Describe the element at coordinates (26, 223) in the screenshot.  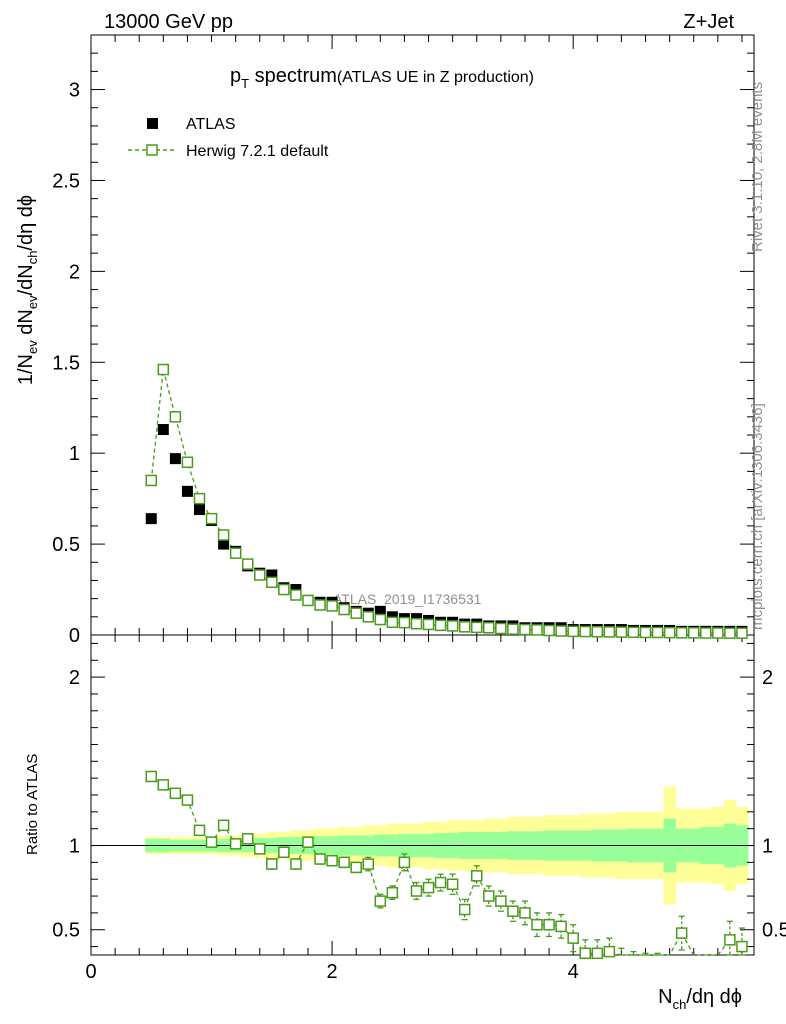
I see `y-axis-part4: /dη dϕ` at that location.